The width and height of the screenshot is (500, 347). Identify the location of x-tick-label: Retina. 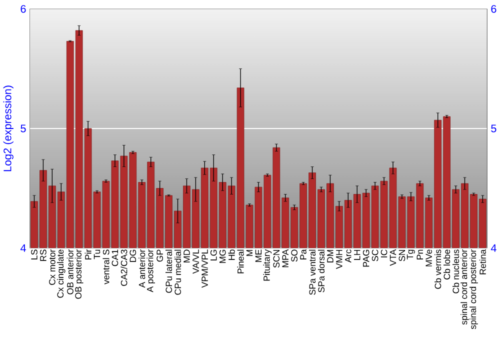
(482, 261).